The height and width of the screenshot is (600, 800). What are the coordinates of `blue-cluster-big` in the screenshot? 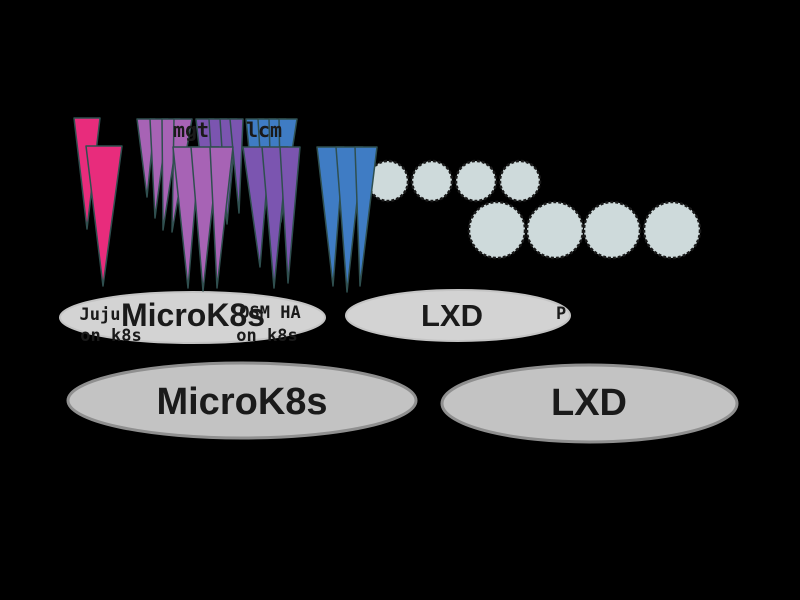 It's located at (347, 219).